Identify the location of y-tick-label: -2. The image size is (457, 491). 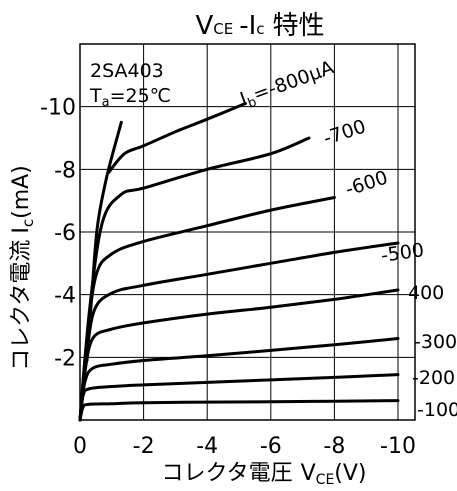
(65, 358).